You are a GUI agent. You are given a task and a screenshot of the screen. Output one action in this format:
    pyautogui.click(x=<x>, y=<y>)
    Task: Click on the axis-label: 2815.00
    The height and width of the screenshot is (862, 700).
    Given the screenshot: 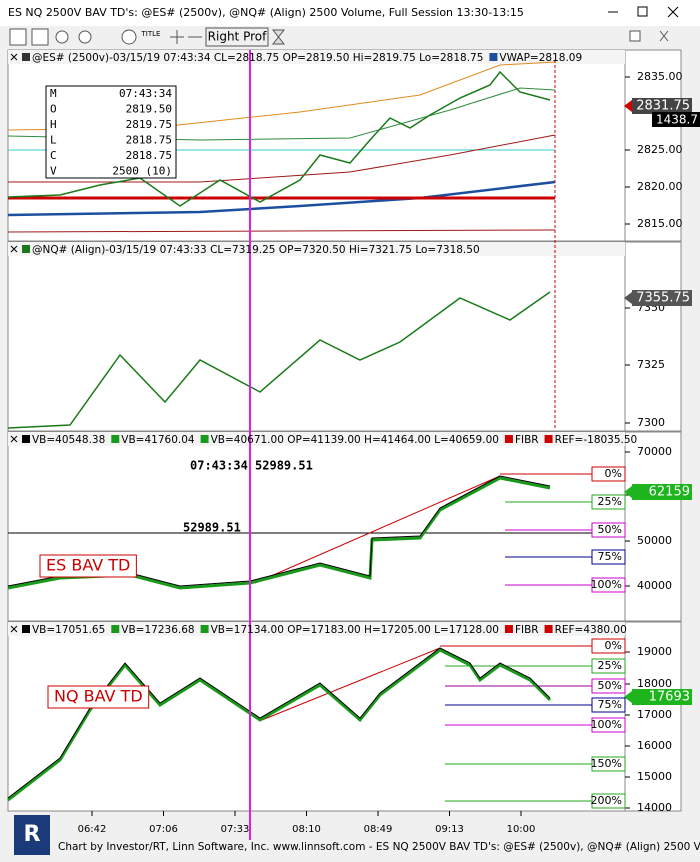 What is the action you would take?
    pyautogui.click(x=660, y=223)
    